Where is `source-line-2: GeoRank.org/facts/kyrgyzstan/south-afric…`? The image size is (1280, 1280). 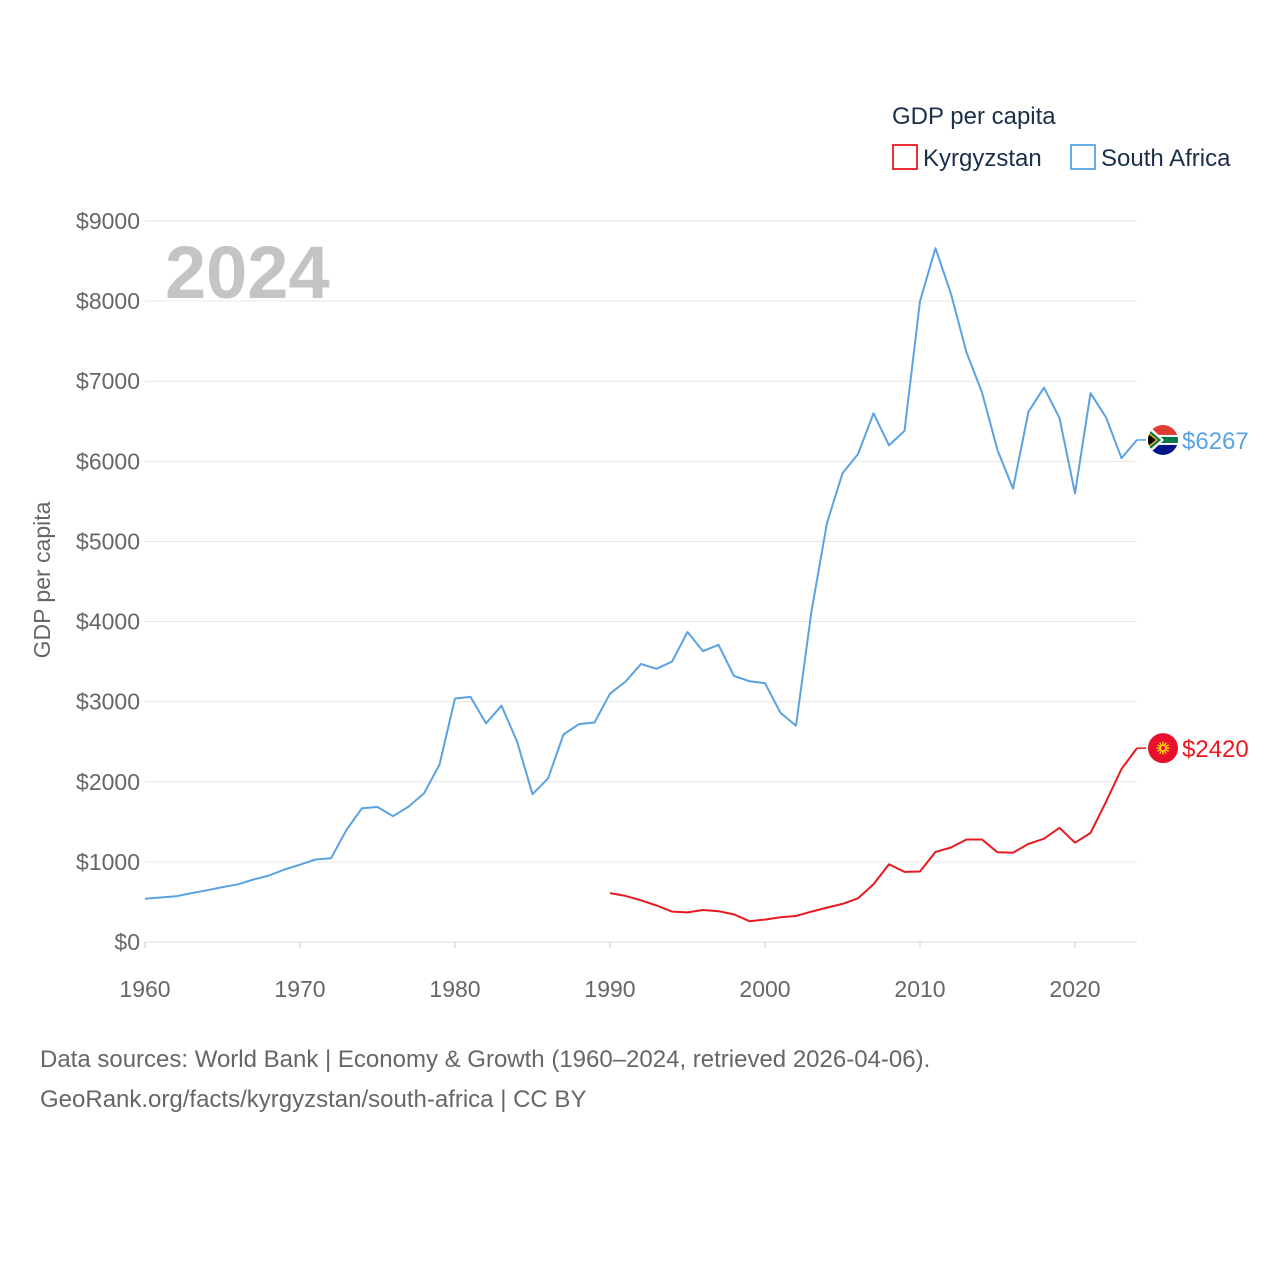 source-line-2: GeoRank.org/facts/kyrgyzstan/south-afric… is located at coordinates (313, 1099).